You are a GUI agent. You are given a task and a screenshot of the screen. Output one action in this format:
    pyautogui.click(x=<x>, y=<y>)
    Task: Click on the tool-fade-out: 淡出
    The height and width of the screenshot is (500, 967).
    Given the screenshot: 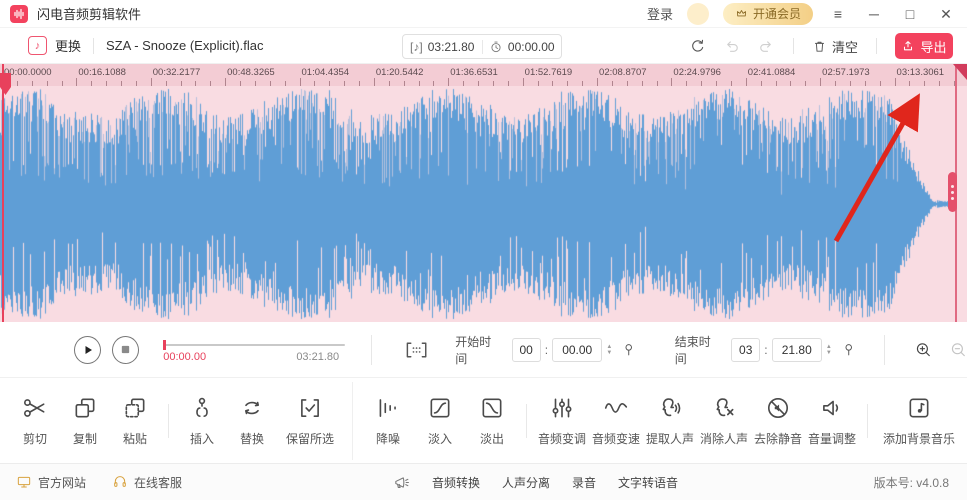 What is the action you would take?
    pyautogui.click(x=492, y=421)
    